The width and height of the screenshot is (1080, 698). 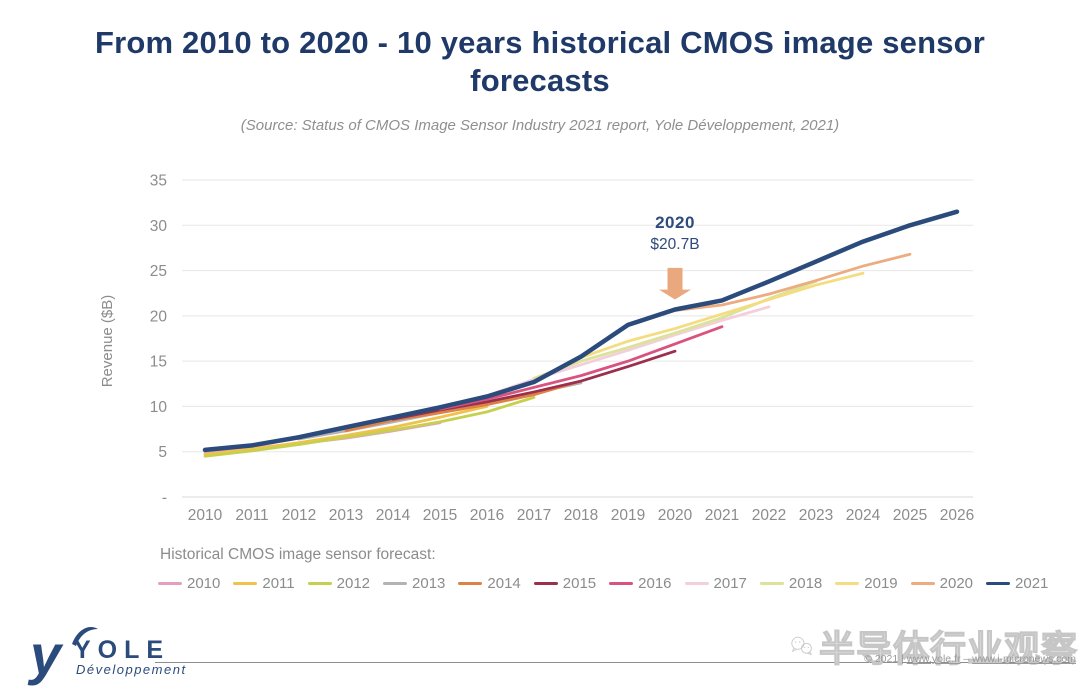 What do you see at coordinates (162, 452) in the screenshot?
I see `y-tick-label-5: 5` at bounding box center [162, 452].